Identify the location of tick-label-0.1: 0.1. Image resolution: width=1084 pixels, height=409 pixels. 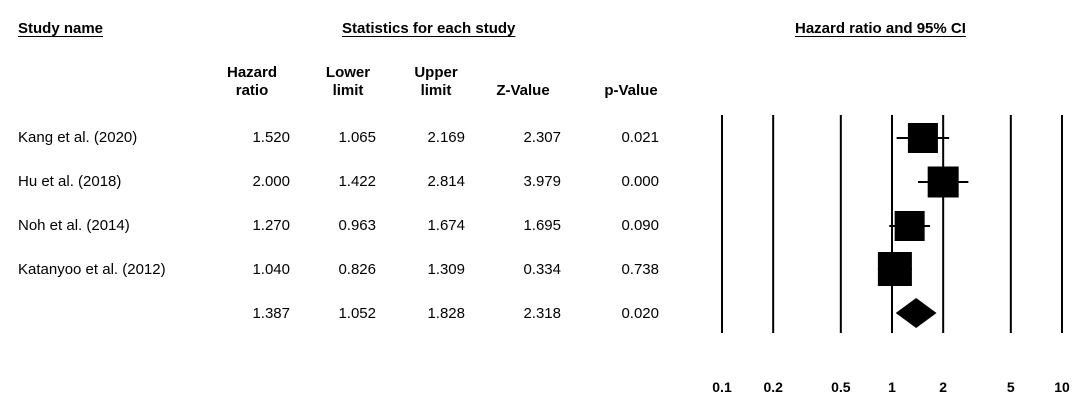
(722, 387).